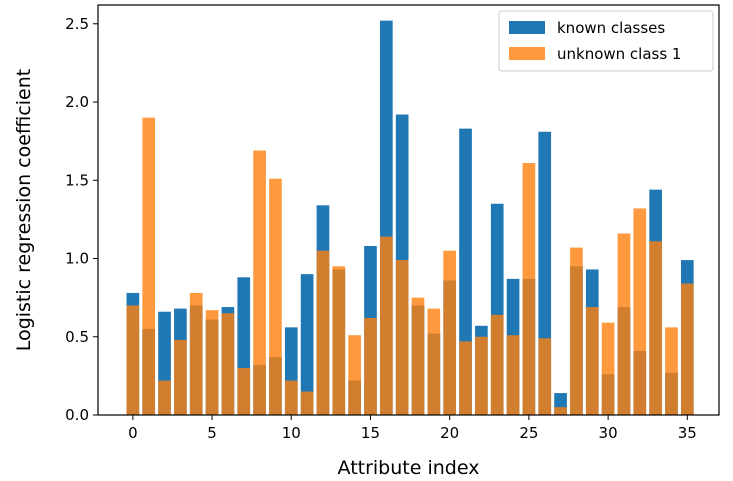 The height and width of the screenshot is (481, 733). I want to click on x-tick-label-15: 15, so click(370, 433).